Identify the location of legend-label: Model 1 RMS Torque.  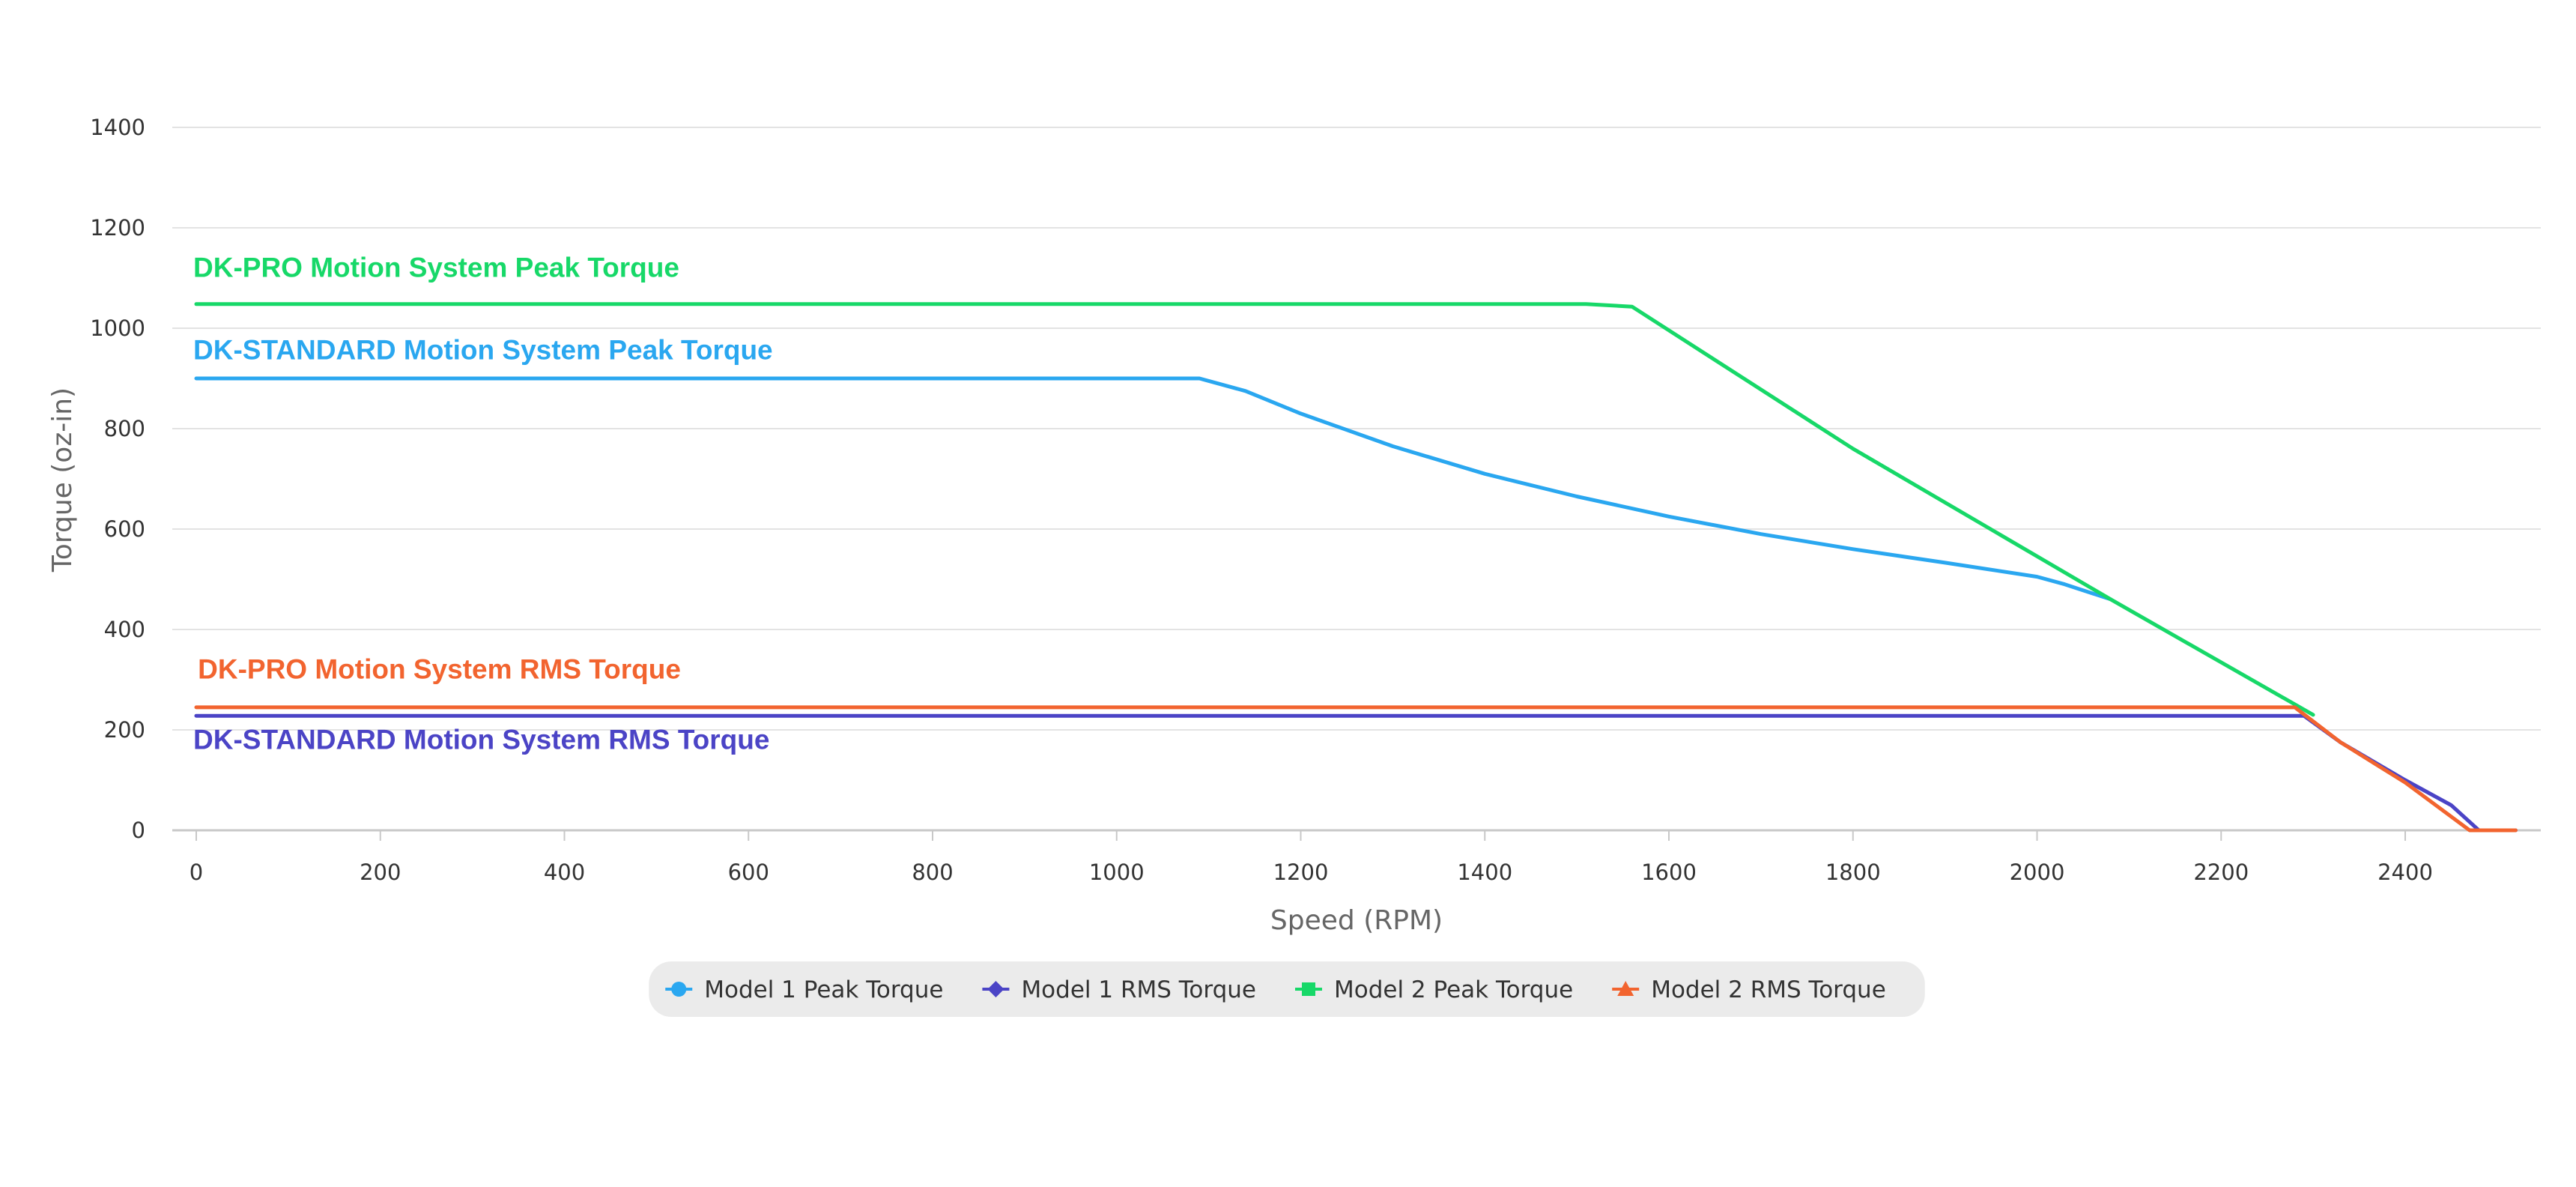
(1138, 990).